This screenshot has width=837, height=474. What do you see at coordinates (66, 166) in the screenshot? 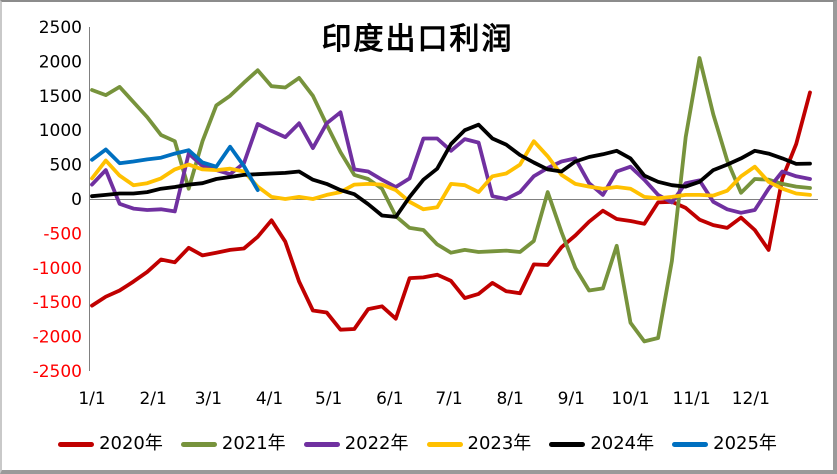
I see `y-axis-tick-label: 500` at bounding box center [66, 166].